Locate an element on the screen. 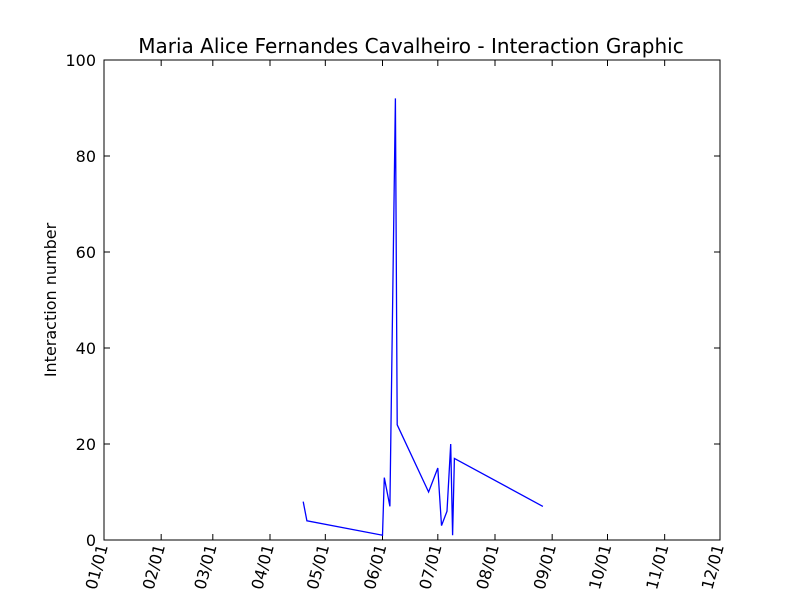 Image resolution: width=800 pixels, height=600 pixels. y-axis-label: Interaction number is located at coordinates (50, 299).